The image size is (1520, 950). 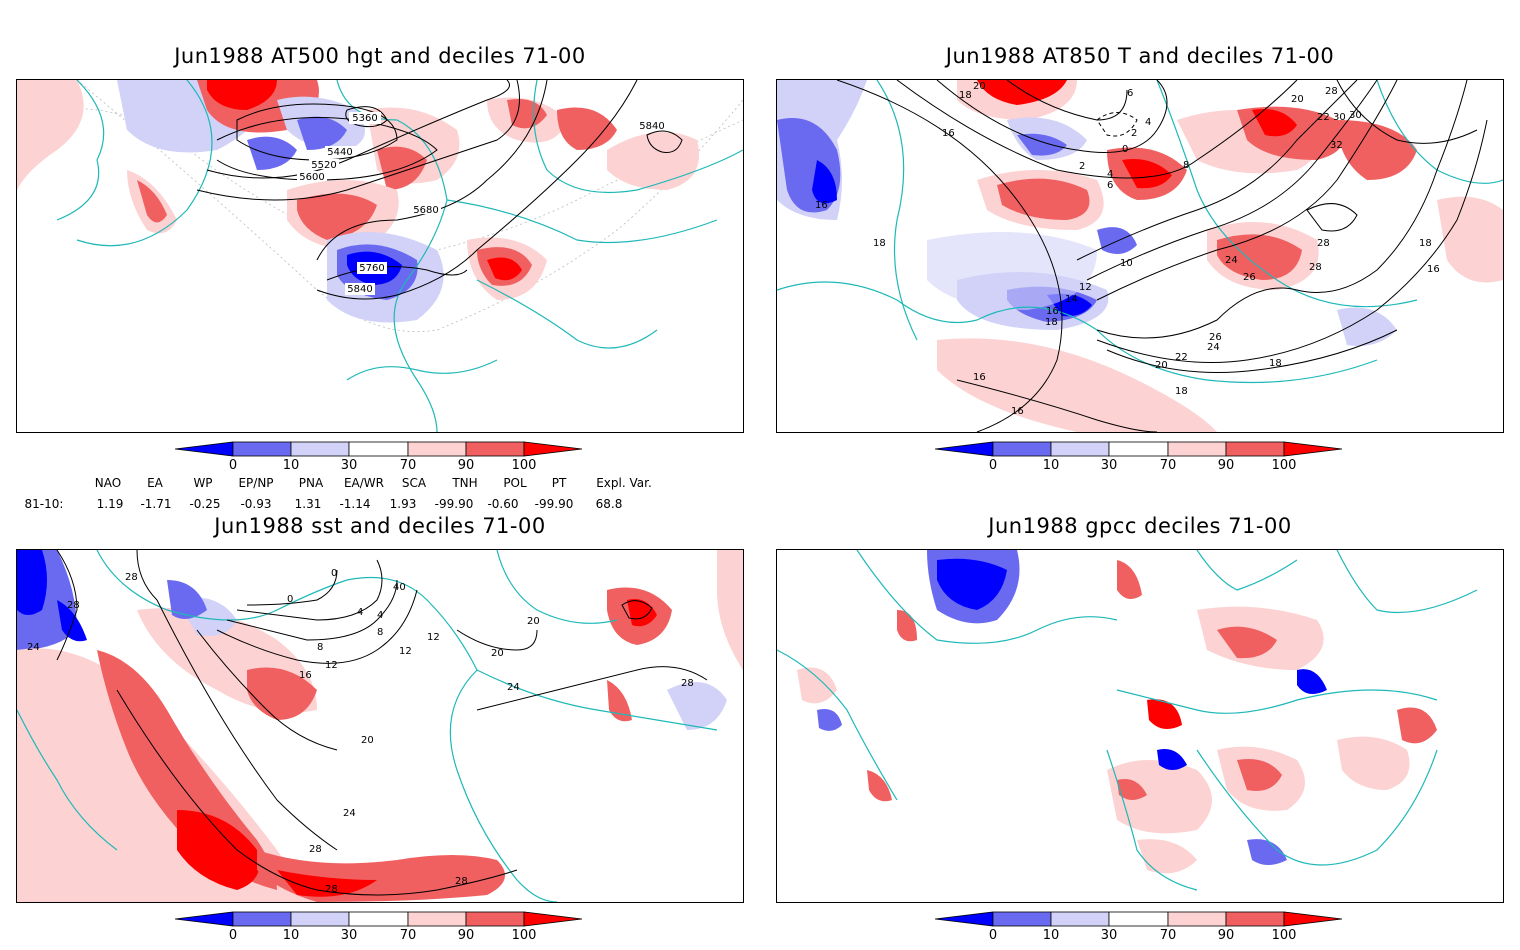 What do you see at coordinates (414, 483) in the screenshot?
I see `index-header: SCA` at bounding box center [414, 483].